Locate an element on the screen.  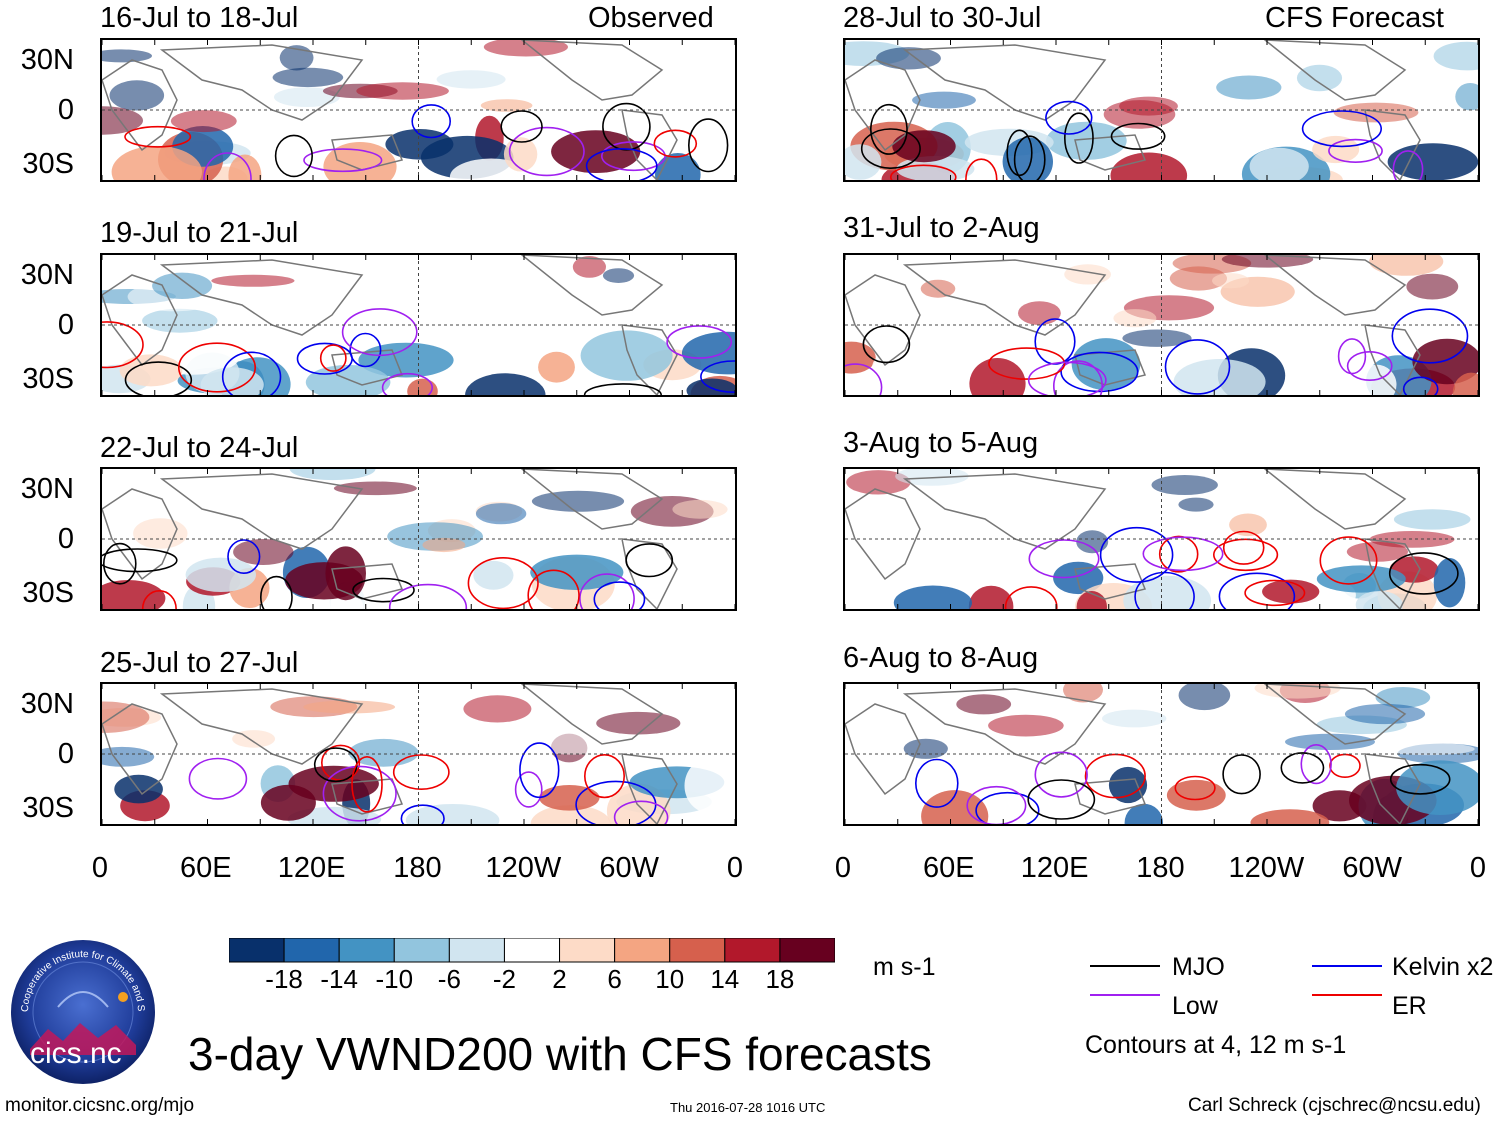
panel-6-period: 31-Jul to 2-Aug is located at coordinates (941, 228).